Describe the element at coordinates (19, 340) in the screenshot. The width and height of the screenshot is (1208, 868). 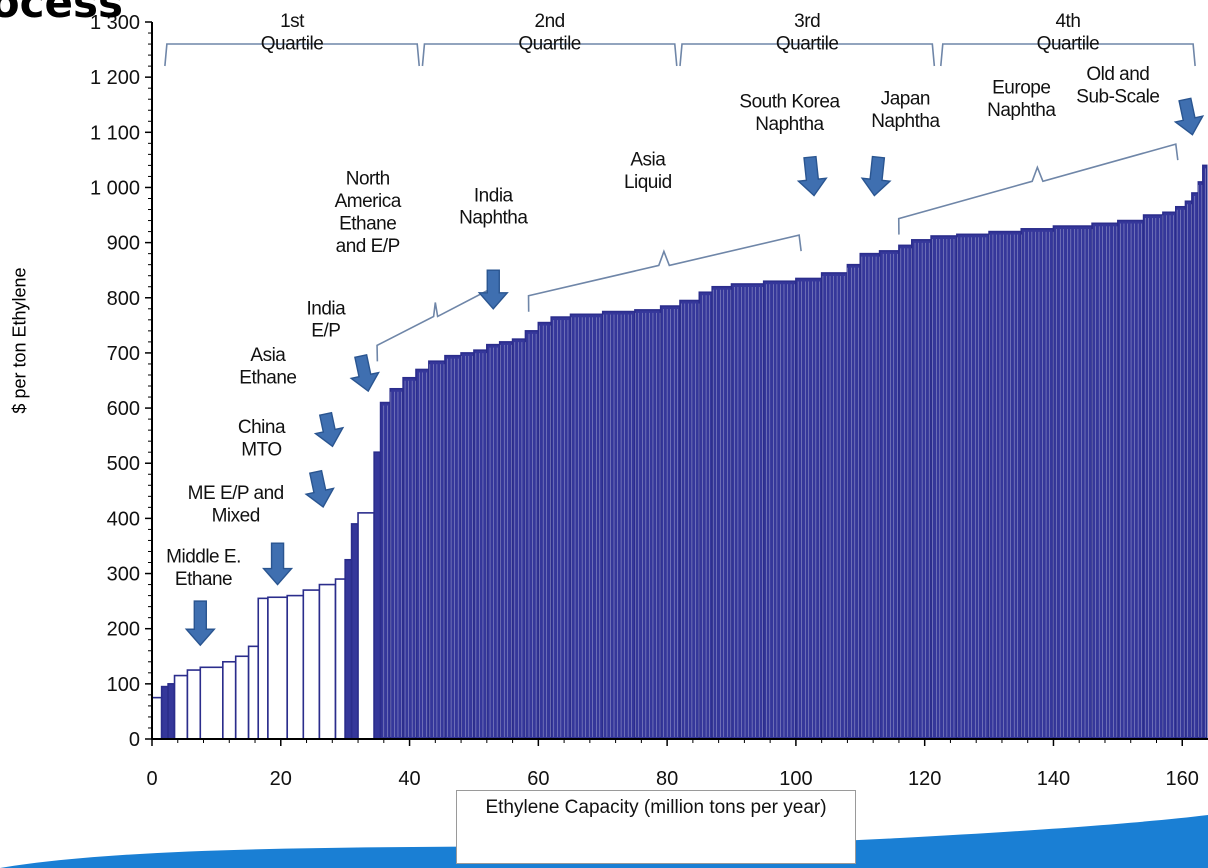
I see `y-axis-label: $ per ton Ethylene` at that location.